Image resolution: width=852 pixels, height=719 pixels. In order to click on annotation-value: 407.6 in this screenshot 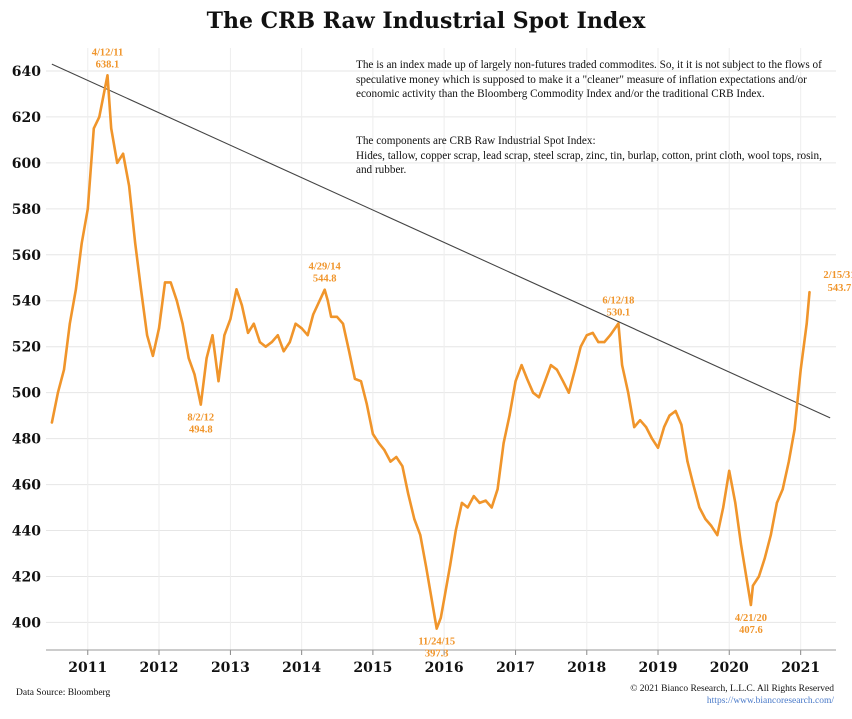, I will do `click(751, 630)`.